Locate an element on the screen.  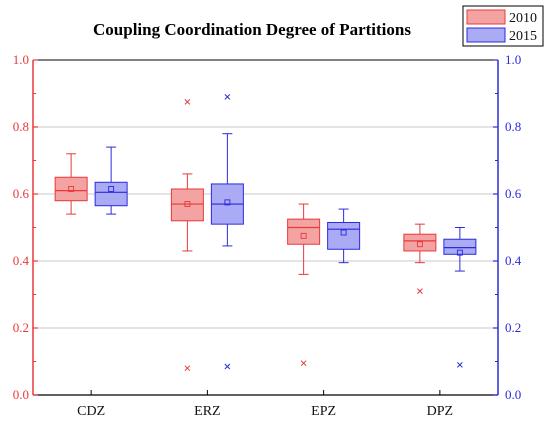
right-tick-label: 0.6 is located at coordinates (513, 193).